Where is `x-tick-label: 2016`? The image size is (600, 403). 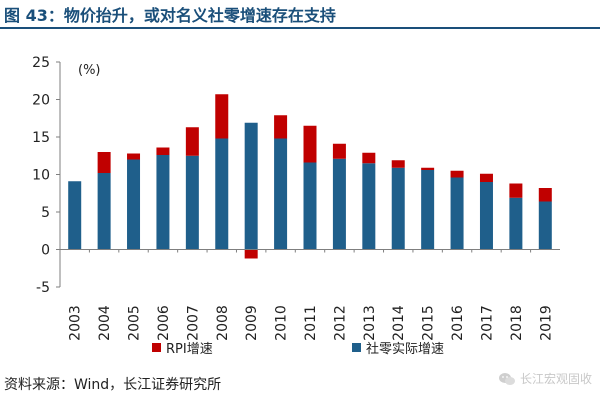
x-tick-label: 2016 is located at coordinates (458, 322).